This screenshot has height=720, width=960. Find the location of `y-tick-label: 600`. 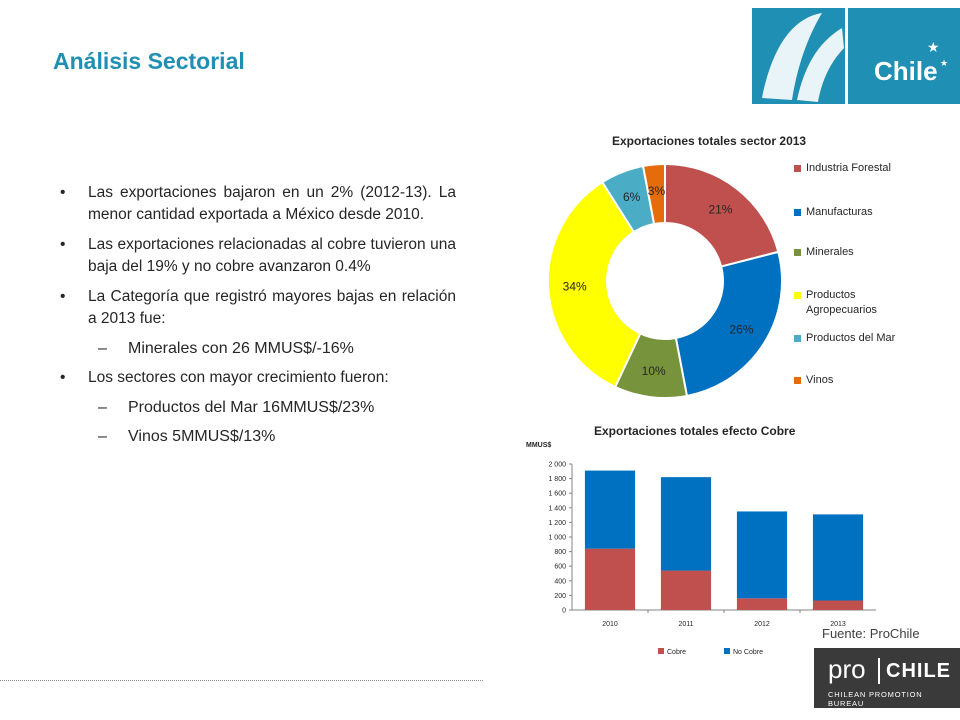

y-tick-label: 600 is located at coordinates (560, 567).